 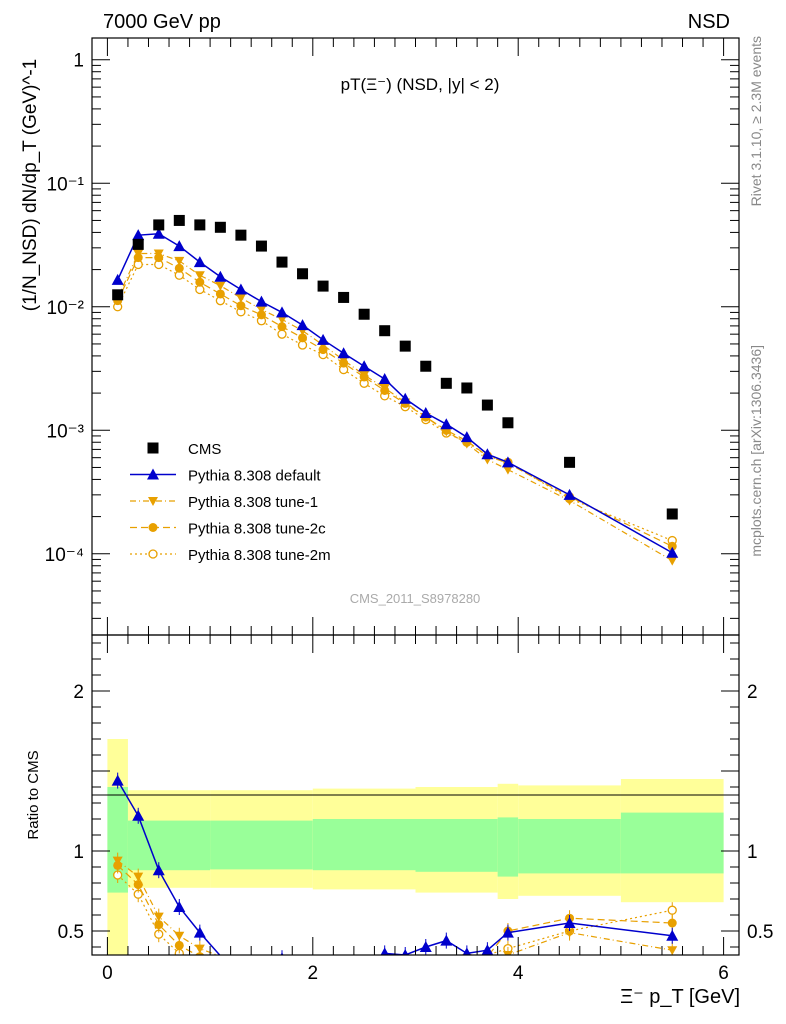 I want to click on process-label: NSD, so click(x=709, y=22).